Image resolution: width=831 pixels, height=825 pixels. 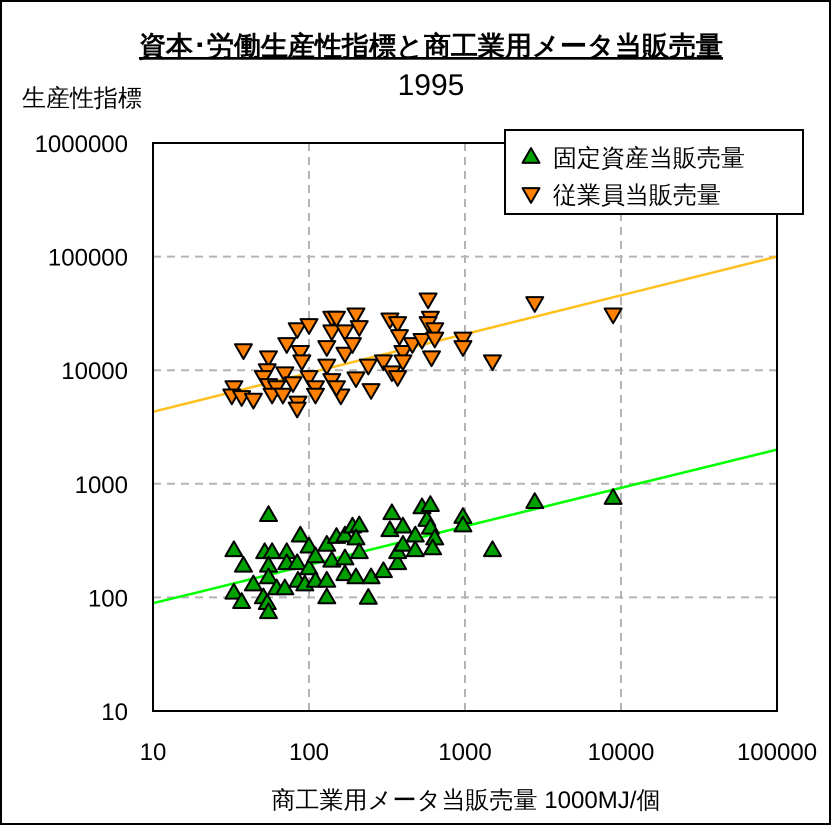 I want to click on y-tick-label: 100000, so click(x=88, y=258).